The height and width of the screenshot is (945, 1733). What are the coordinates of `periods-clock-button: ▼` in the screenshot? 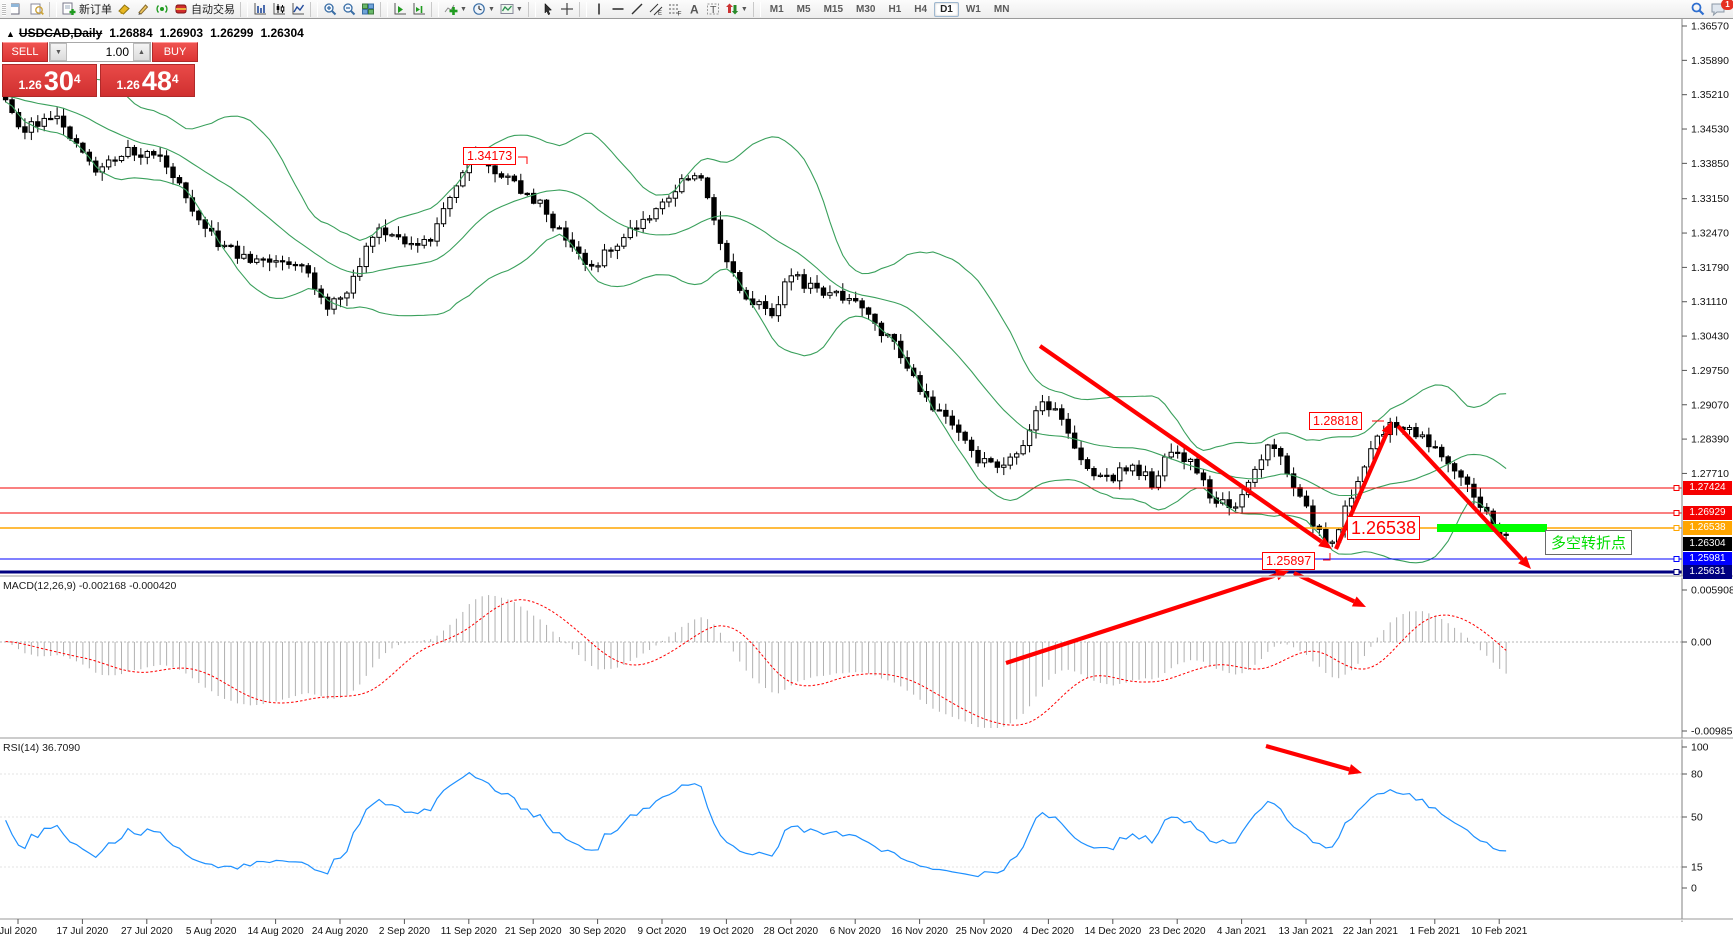 It's located at (483, 9).